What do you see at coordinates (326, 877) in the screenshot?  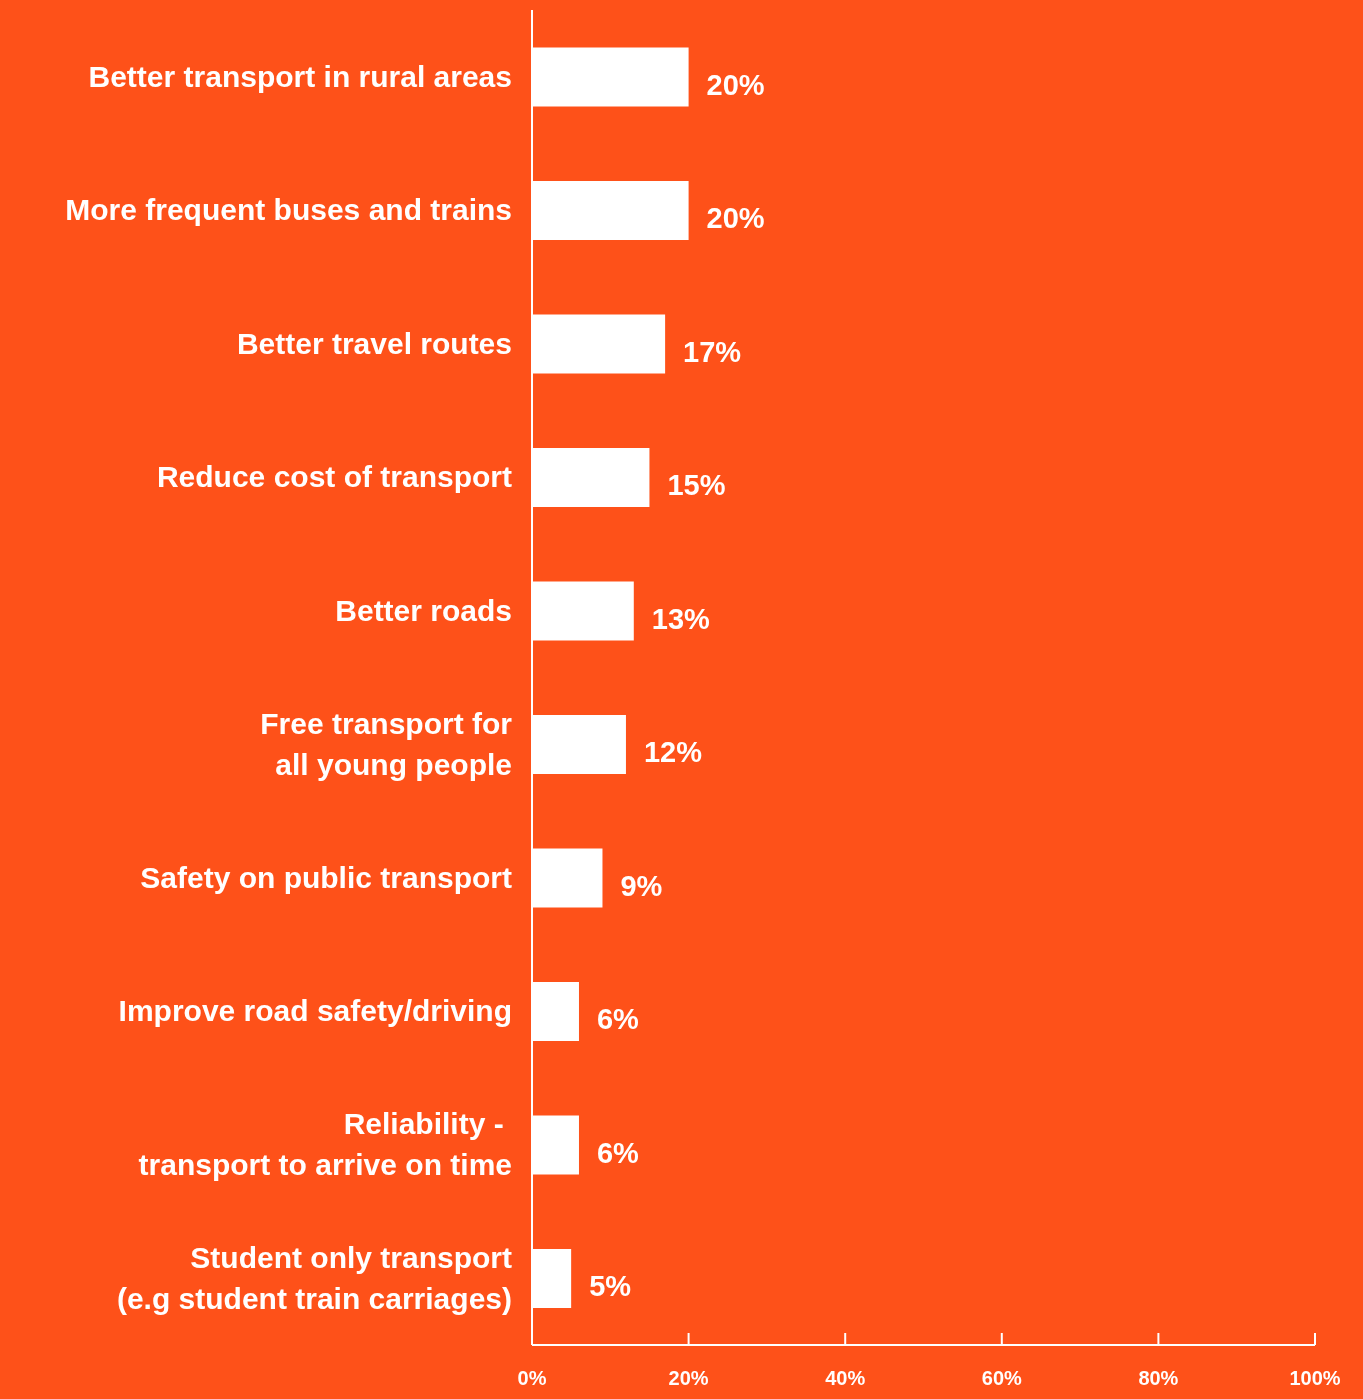 I see `y-tick-label: Safety on public transport` at bounding box center [326, 877].